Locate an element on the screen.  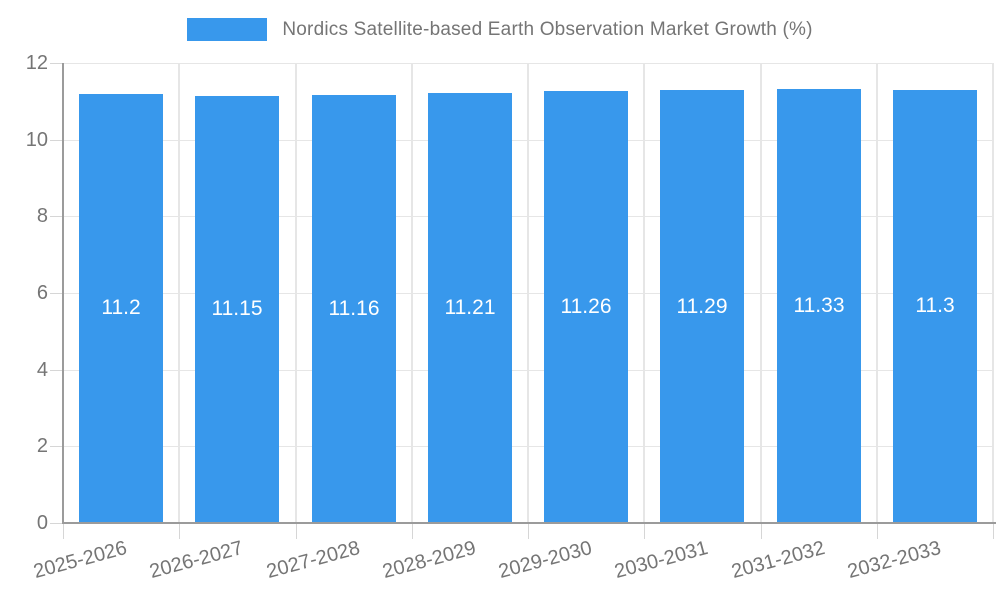
x-axis-tick-label: 2025-2026 is located at coordinates (80, 560).